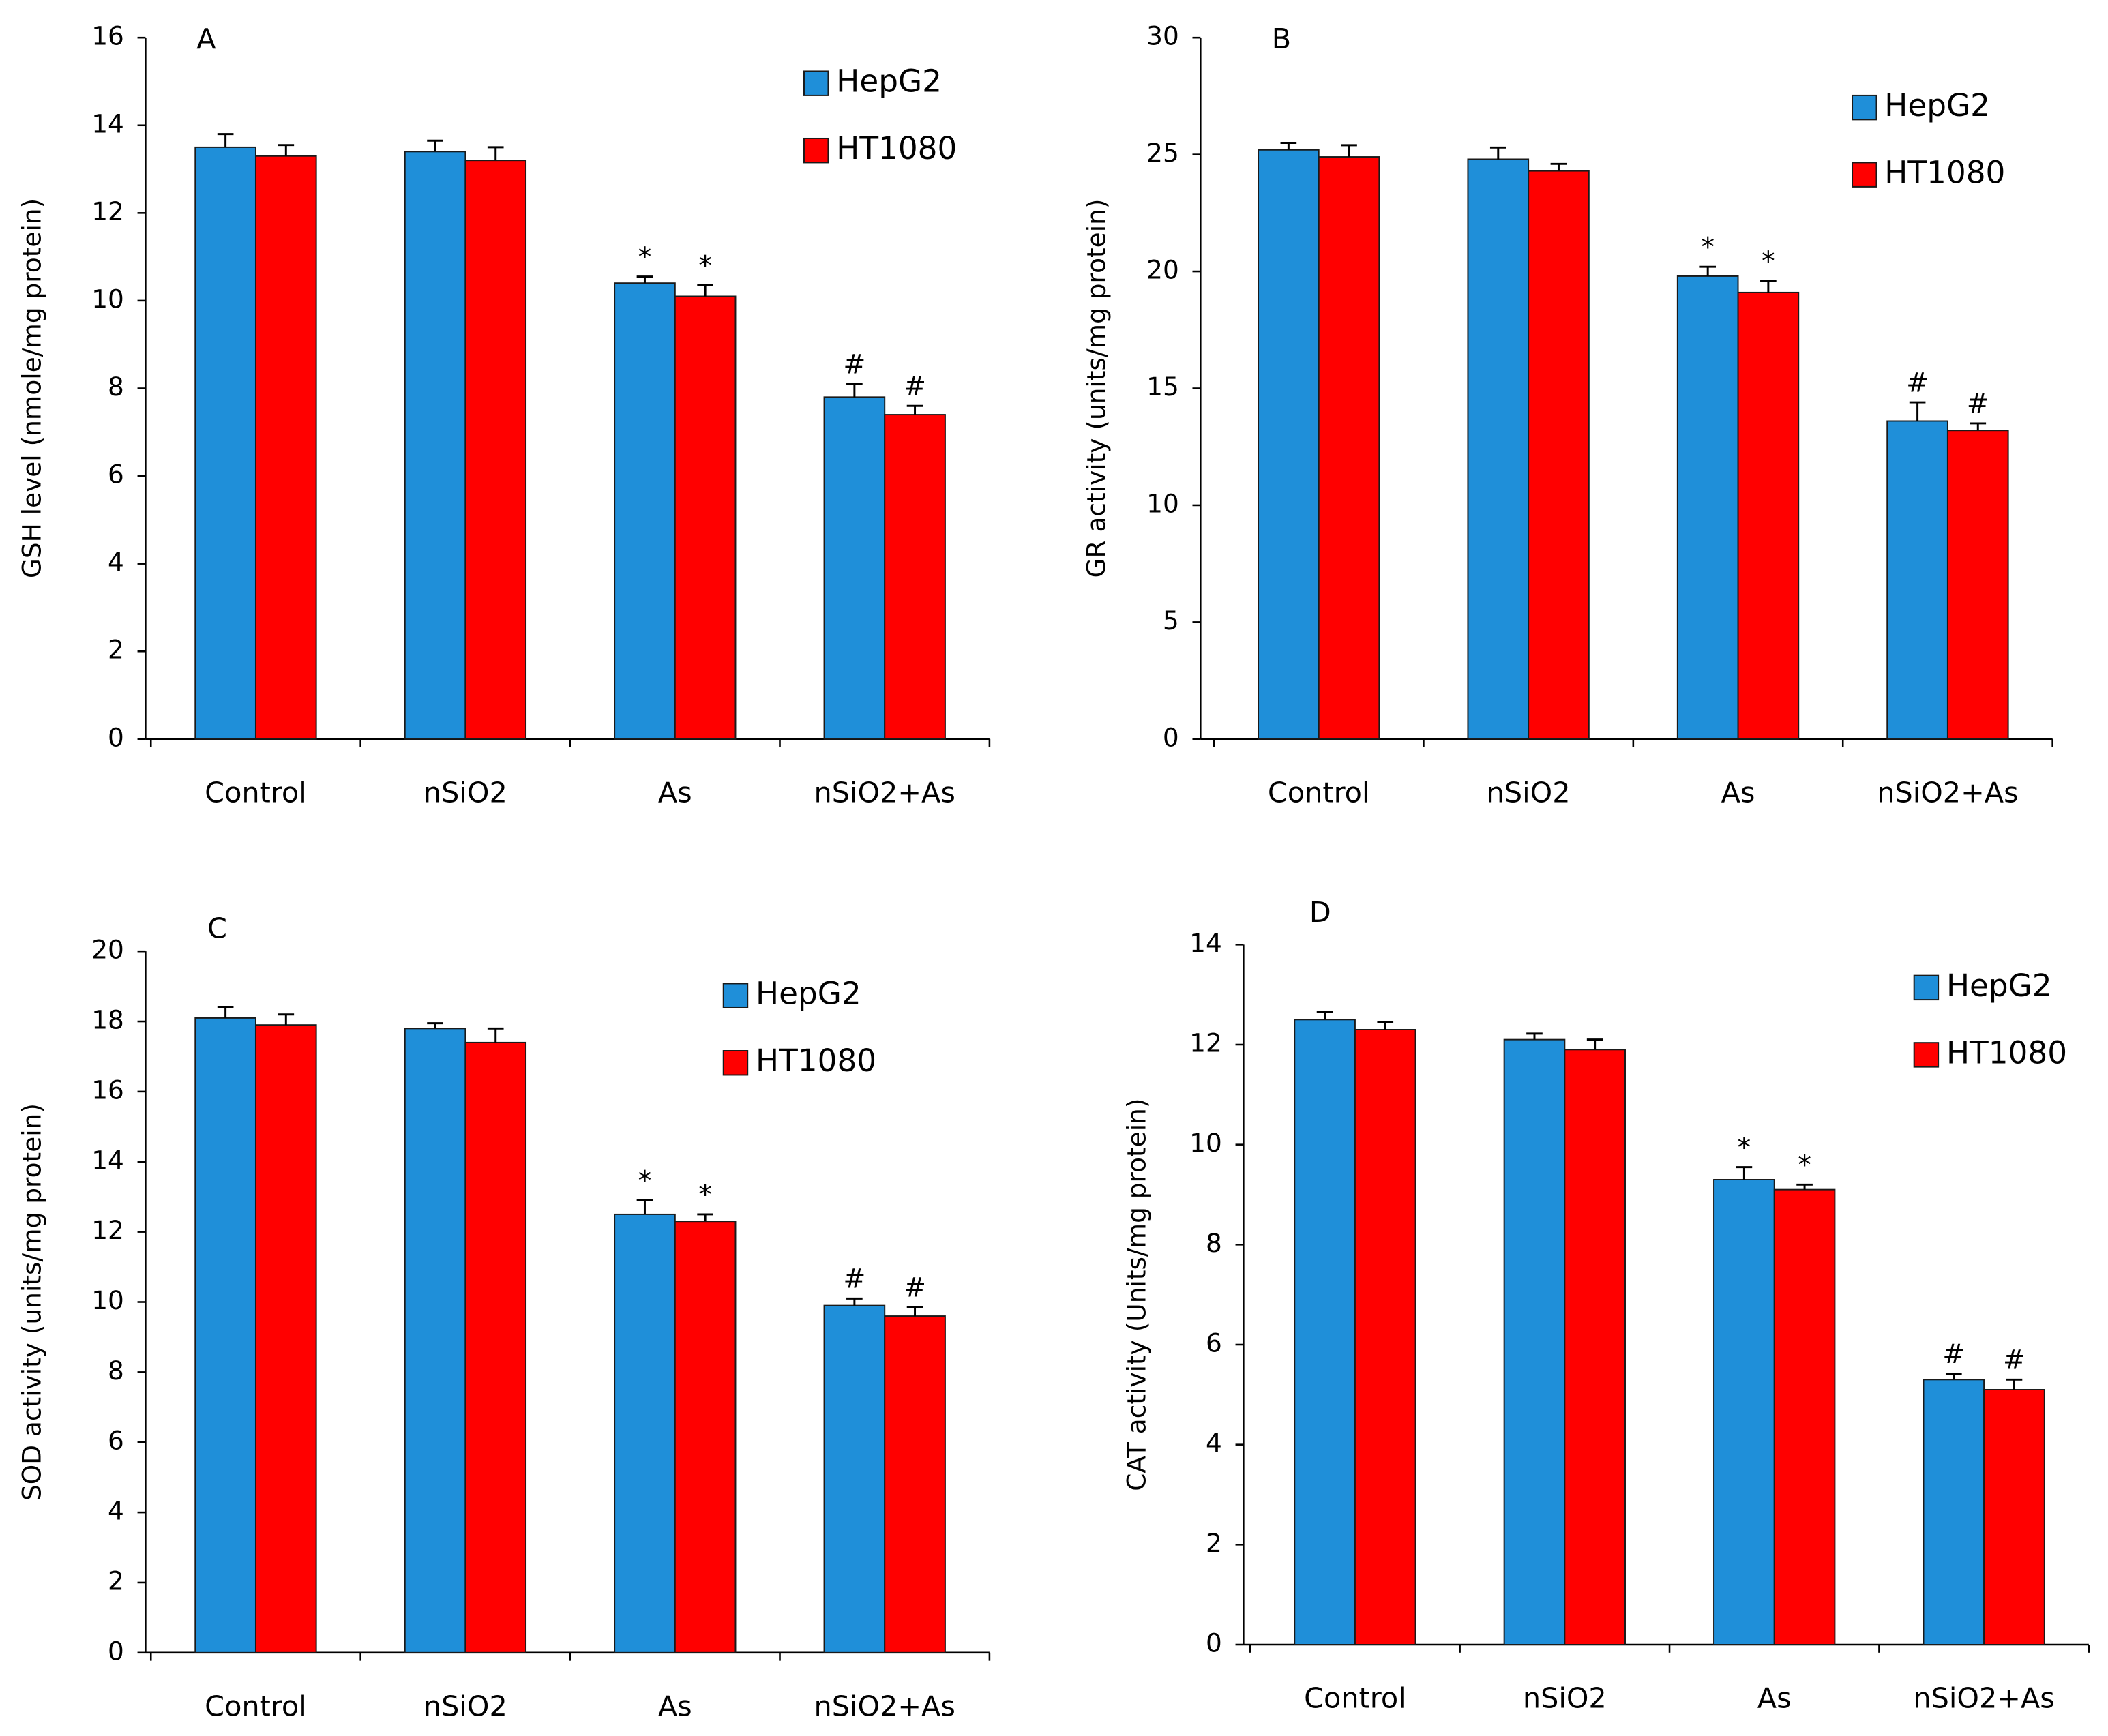  Describe the element at coordinates (1162, 153) in the screenshot. I see `y-tick-label: 25` at that location.